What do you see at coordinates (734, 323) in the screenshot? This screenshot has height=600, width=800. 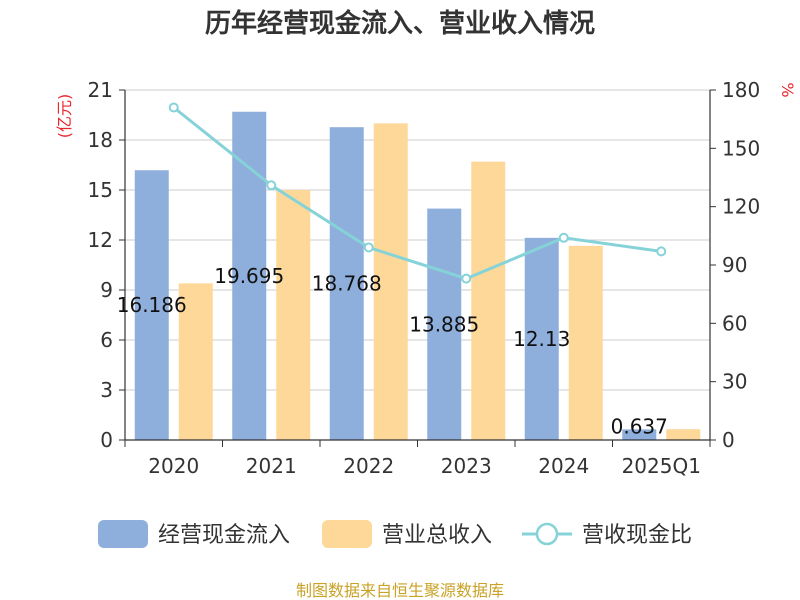 I see `right-axis-tick-label: 60` at bounding box center [734, 323].